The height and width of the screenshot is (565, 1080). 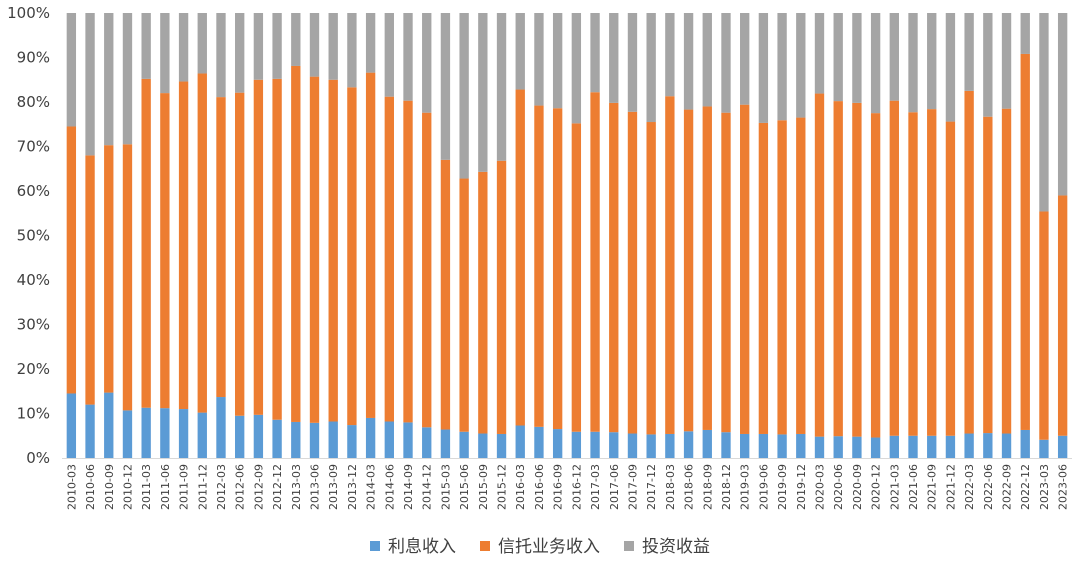 I want to click on x-tick-label: 2022-12, so click(x=1025, y=487).